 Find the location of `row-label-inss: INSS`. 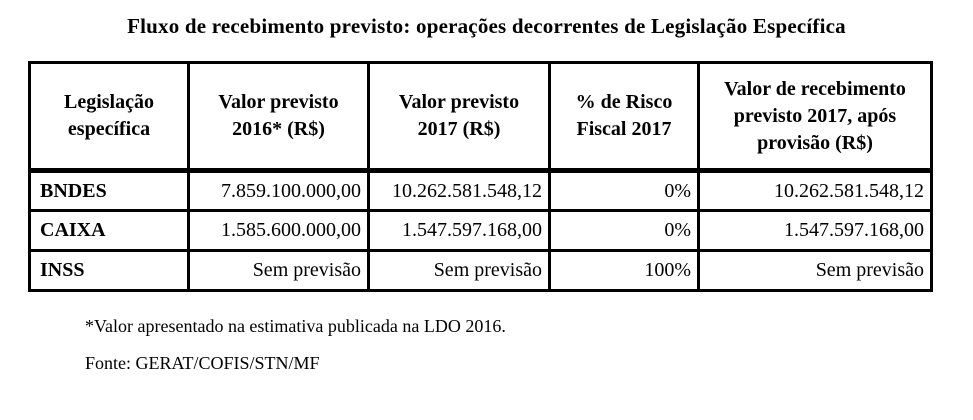

row-label-inss: INSS is located at coordinates (109, 270).